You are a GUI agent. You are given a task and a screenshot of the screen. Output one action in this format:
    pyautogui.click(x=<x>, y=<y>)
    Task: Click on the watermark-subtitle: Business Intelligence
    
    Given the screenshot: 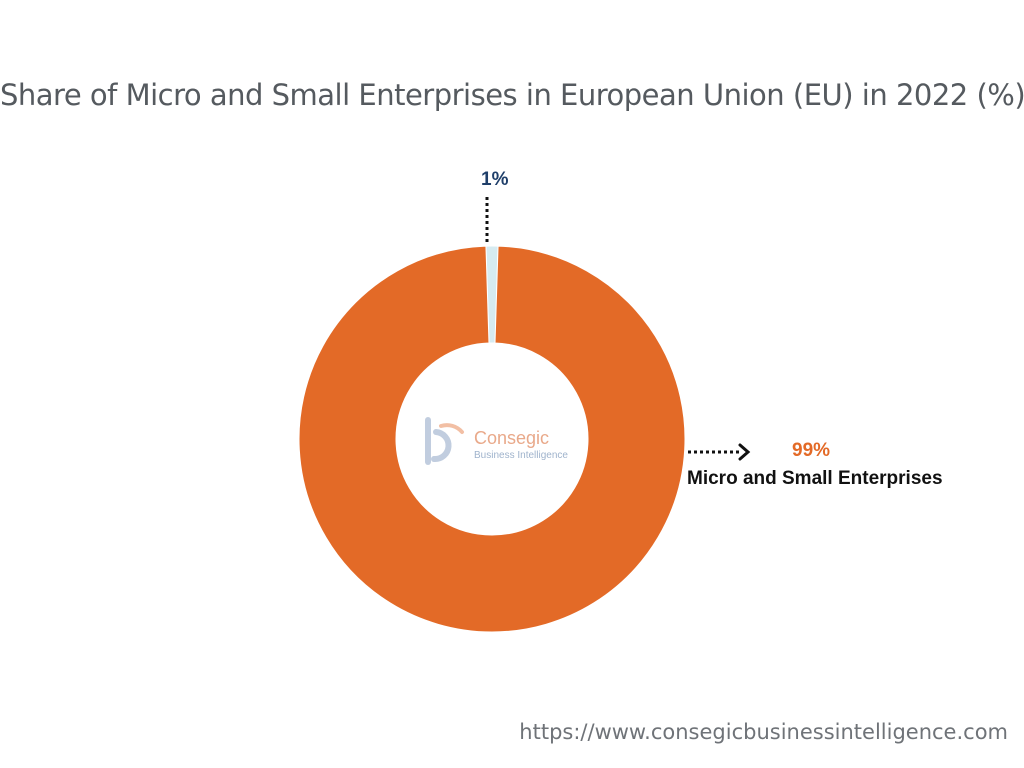 What is the action you would take?
    pyautogui.click(x=521, y=455)
    